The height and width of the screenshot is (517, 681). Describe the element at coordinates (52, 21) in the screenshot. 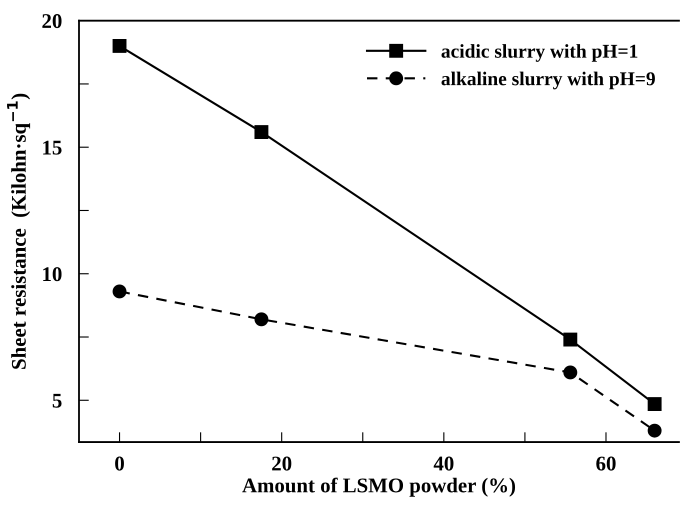

I see `y-tick-label: 20` at that location.